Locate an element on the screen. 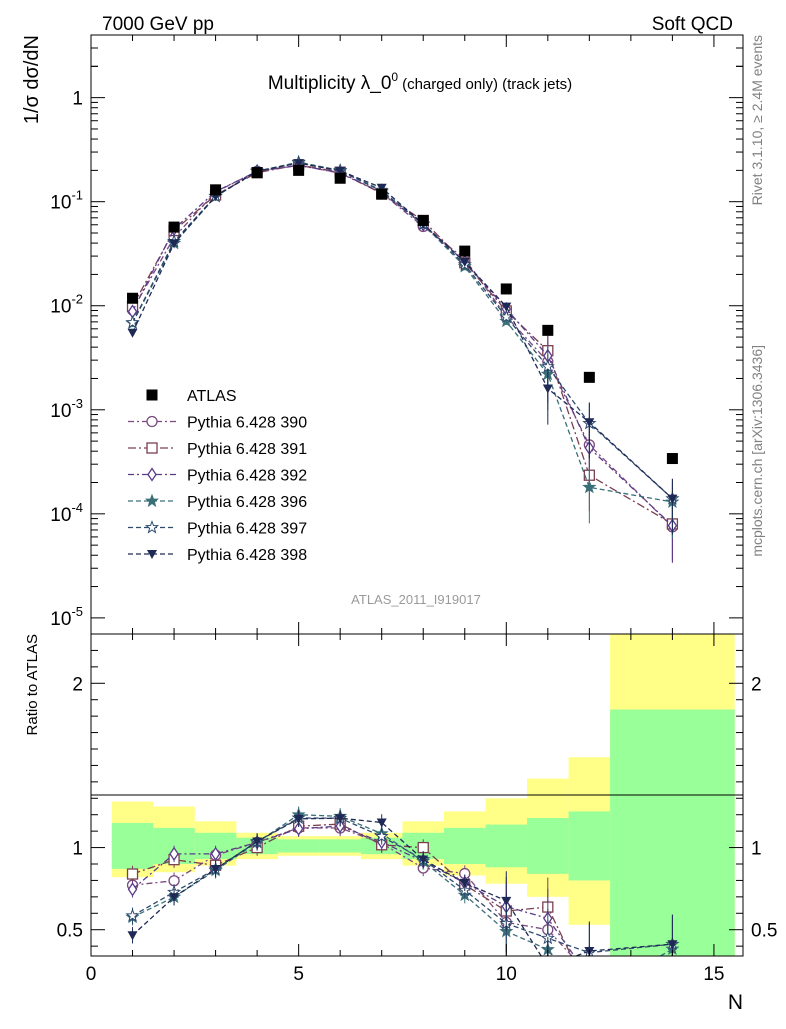 The image size is (786, 1029). main-y-tick-labels: 10⁻⁵ 10⁻⁴ 10⁻³ 10⁻² 10⁻¹ 1 is located at coordinates (66, 359).